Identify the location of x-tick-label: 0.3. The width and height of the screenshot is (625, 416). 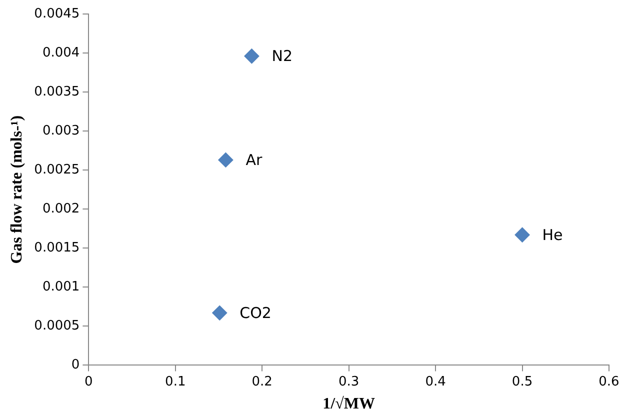
(349, 382).